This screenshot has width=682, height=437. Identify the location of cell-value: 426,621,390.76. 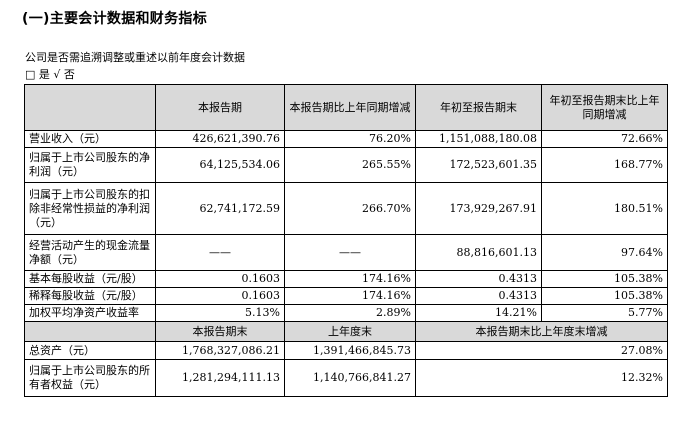
(220, 139).